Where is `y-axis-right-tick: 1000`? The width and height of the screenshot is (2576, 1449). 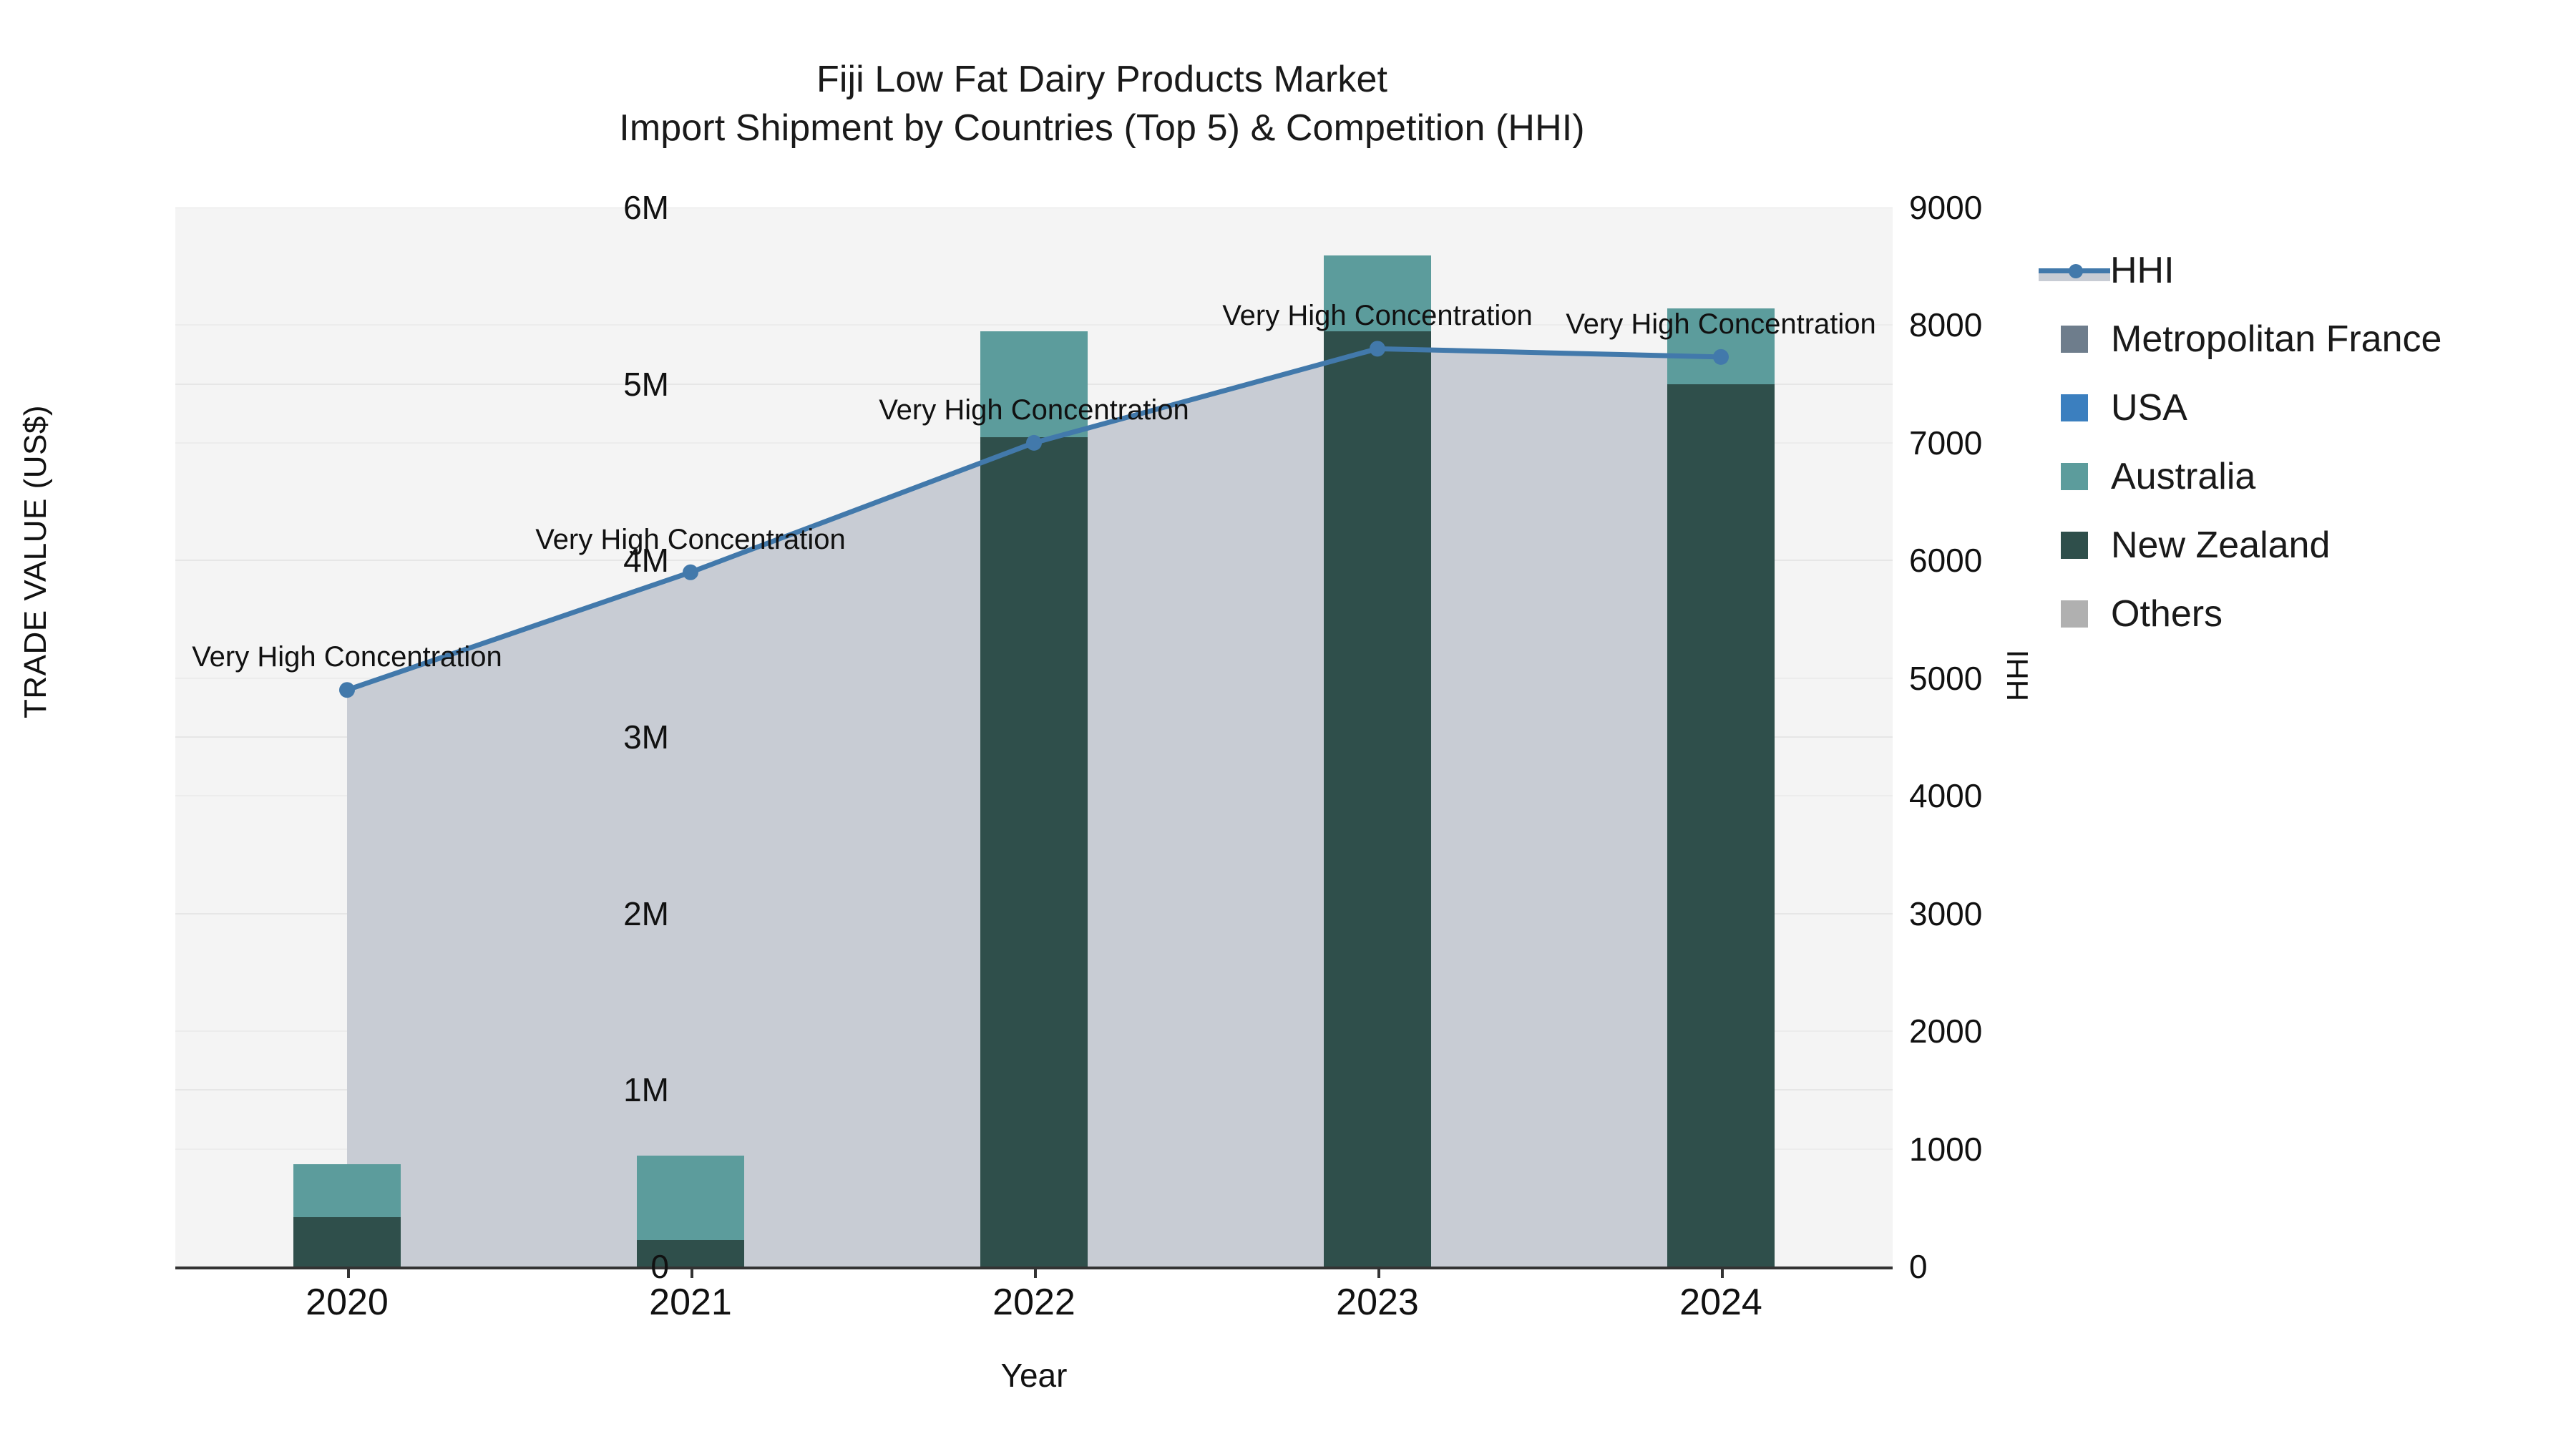
y-axis-right-tick: 1000 is located at coordinates (1946, 1149).